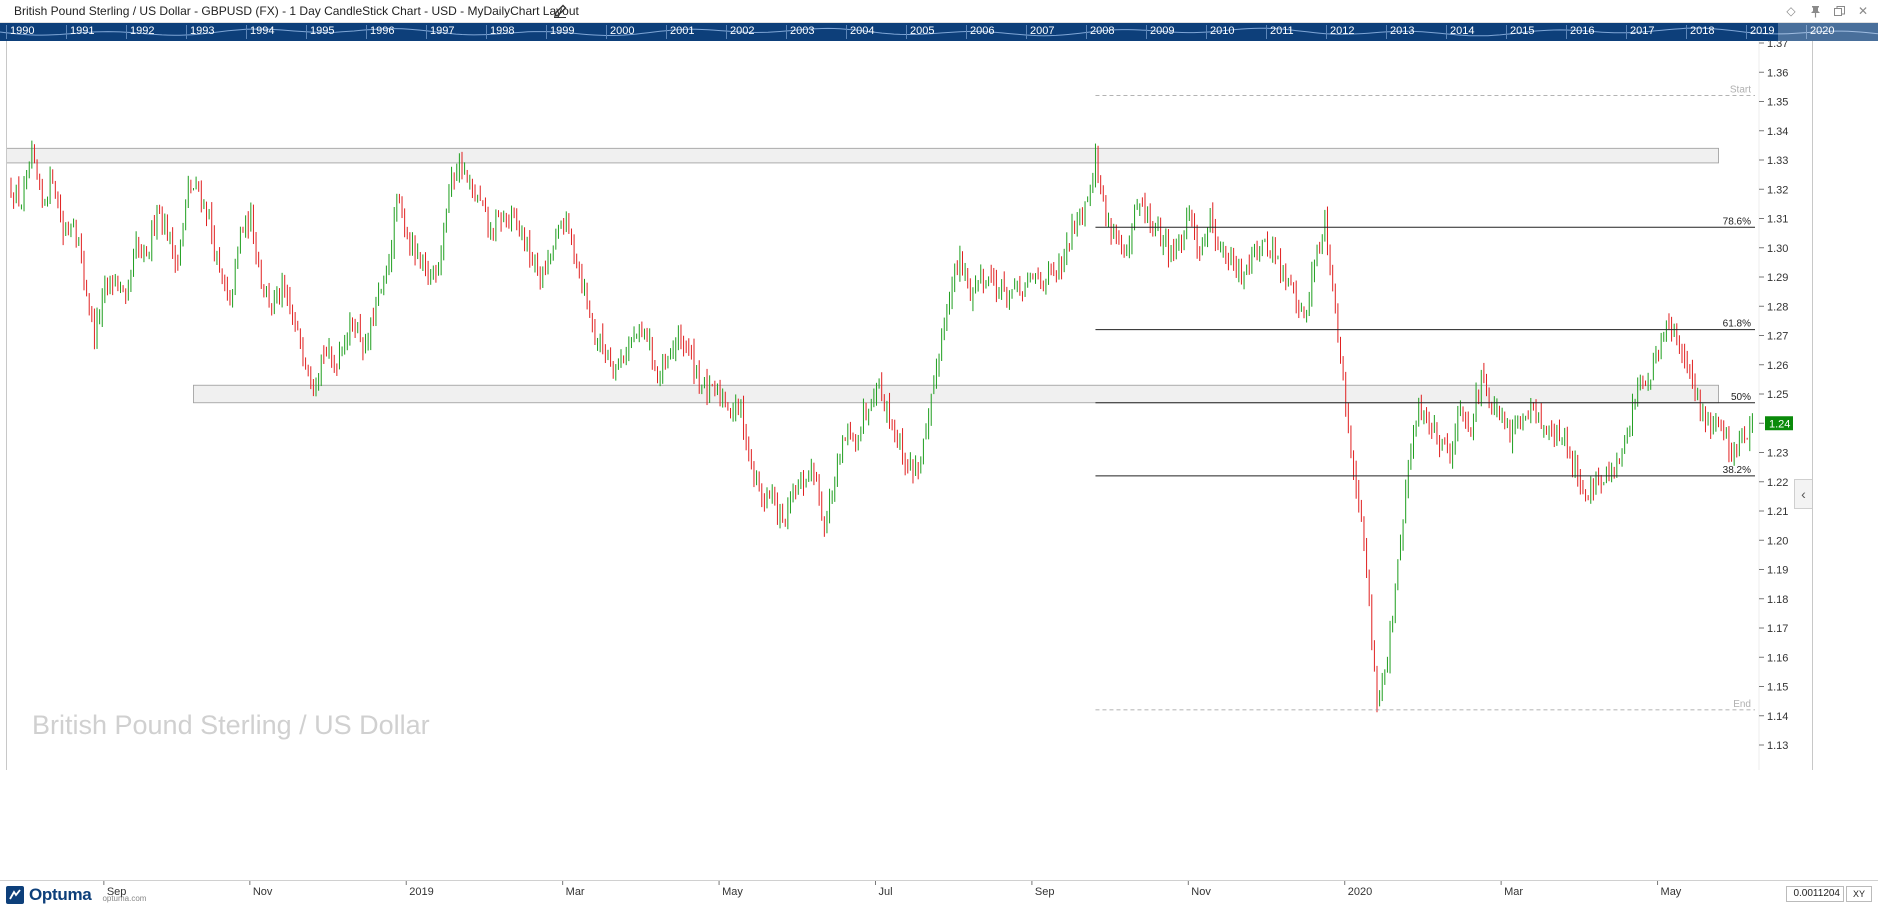 The height and width of the screenshot is (907, 1878). Describe the element at coordinates (1777, 483) in the screenshot. I see `price-axis-label: 1.22` at that location.